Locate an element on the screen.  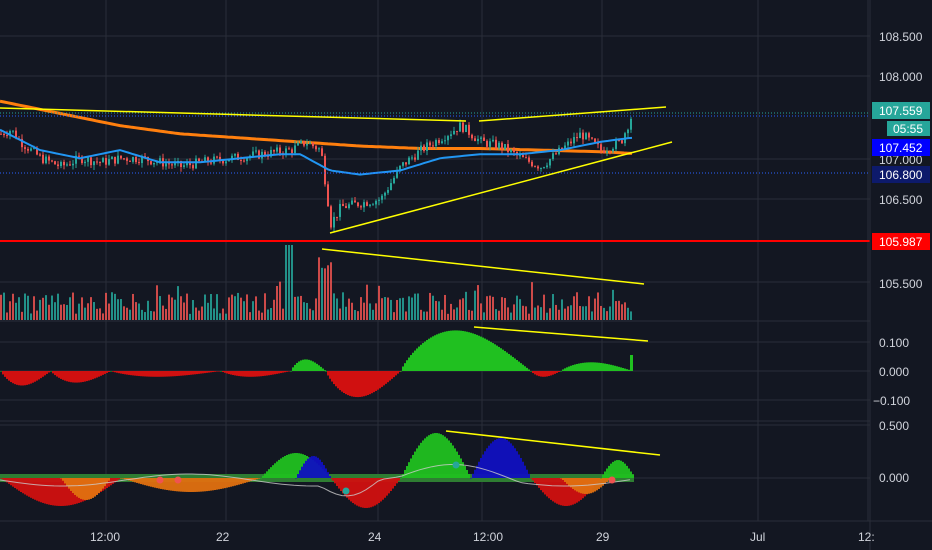
trendline-oscillator is located at coordinates (553, 443).